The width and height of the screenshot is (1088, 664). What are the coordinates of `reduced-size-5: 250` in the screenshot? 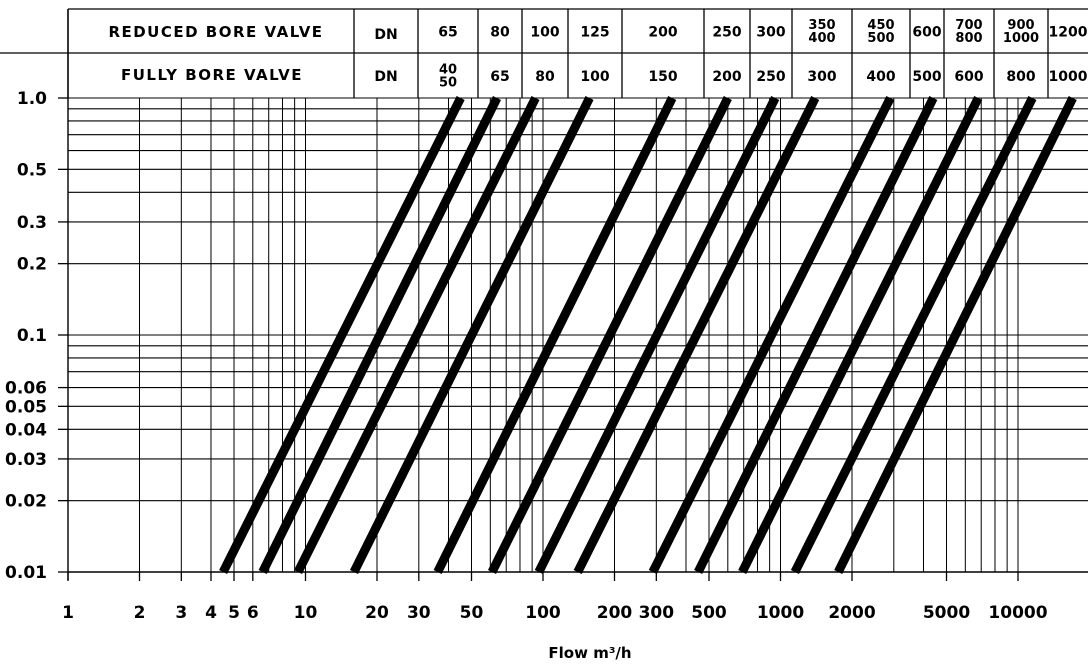 It's located at (726, 33).